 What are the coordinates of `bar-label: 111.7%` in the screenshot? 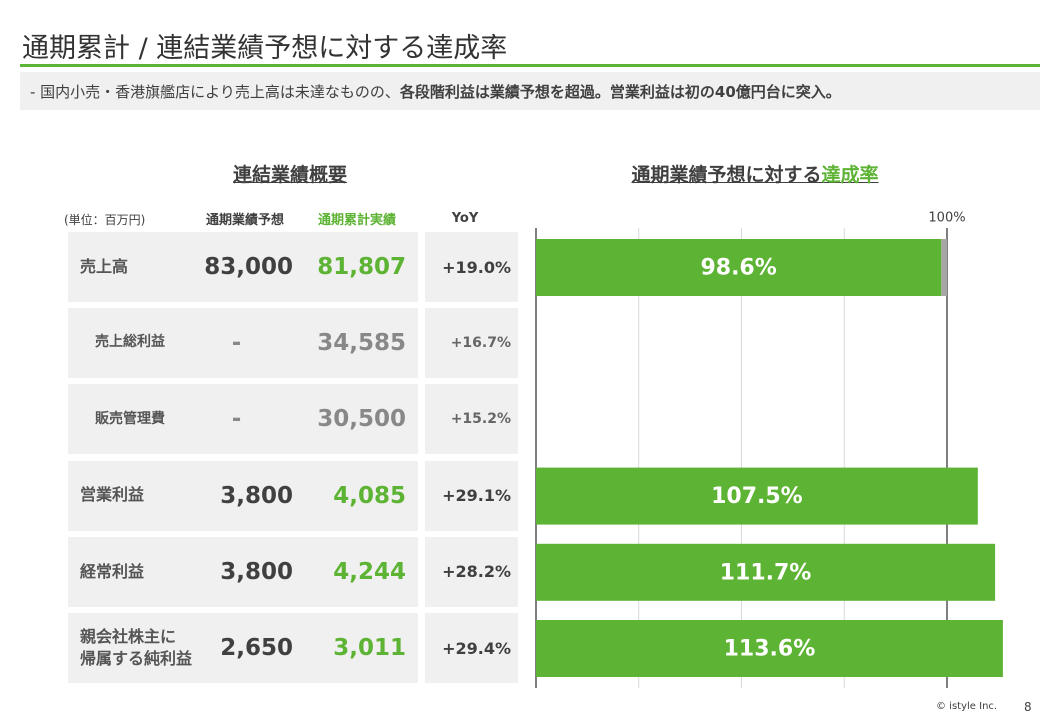 It's located at (766, 572).